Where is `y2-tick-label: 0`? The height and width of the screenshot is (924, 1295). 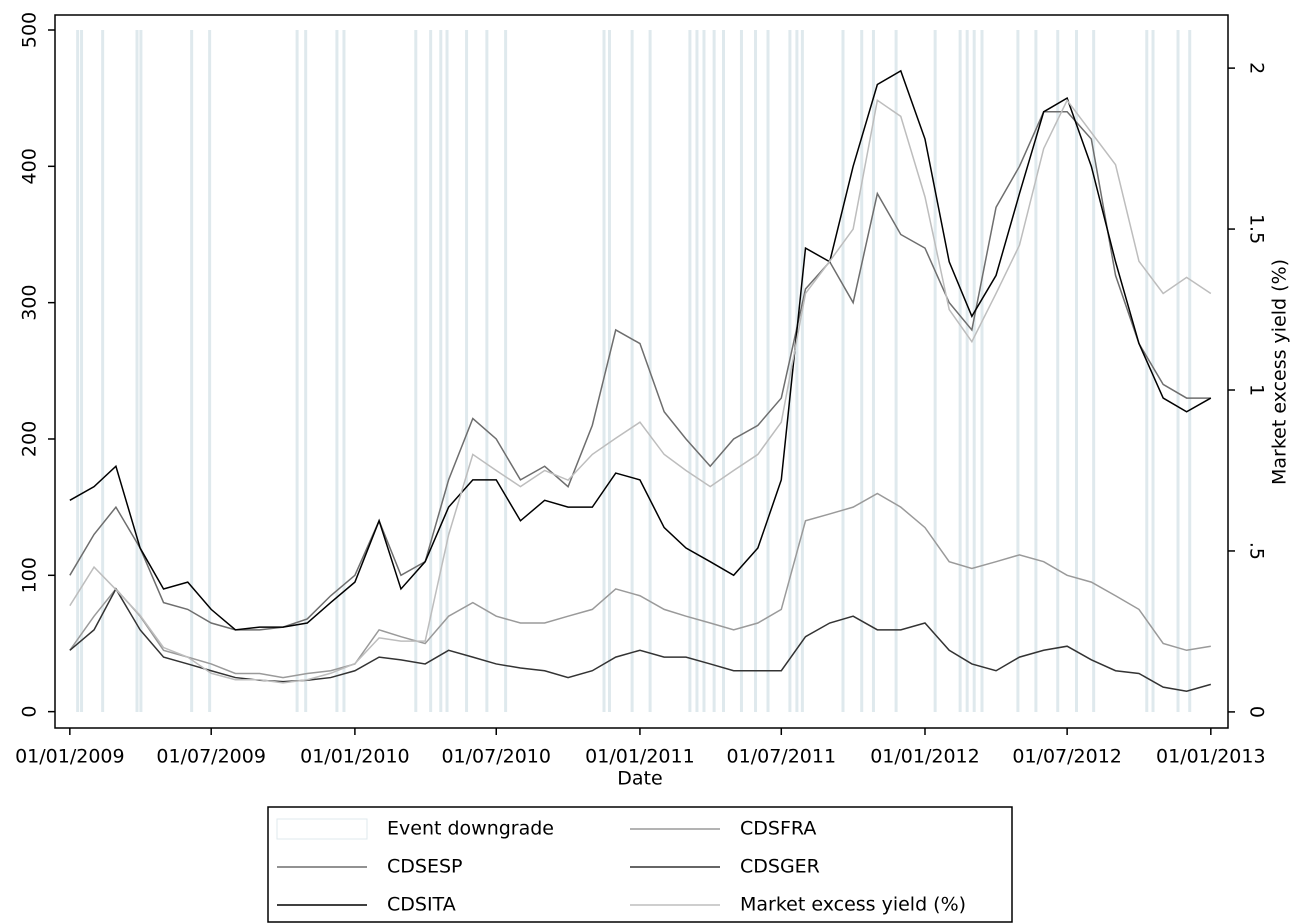
y2-tick-label: 0 is located at coordinates (1257, 712).